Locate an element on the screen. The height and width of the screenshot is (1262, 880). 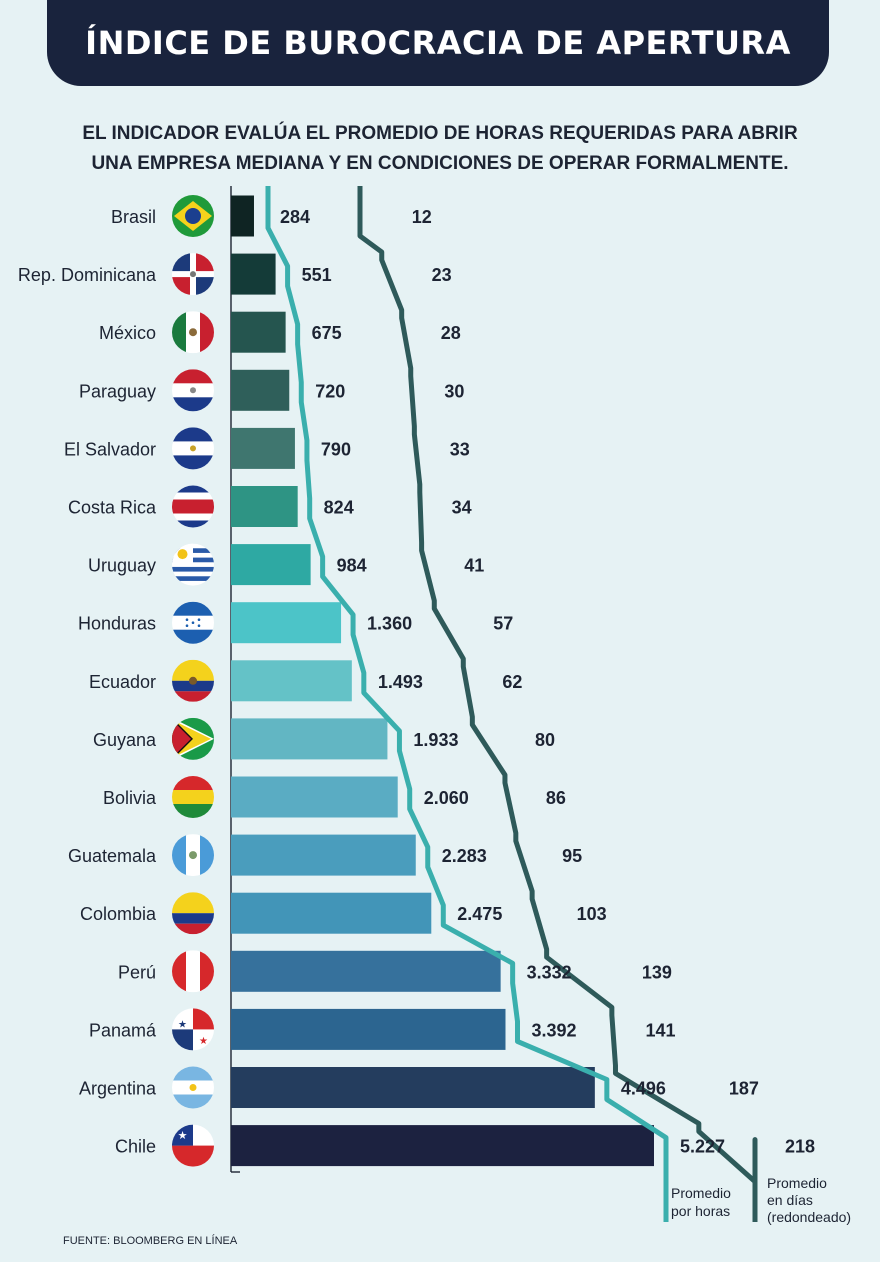
bar-paraguay is located at coordinates (260, 390).